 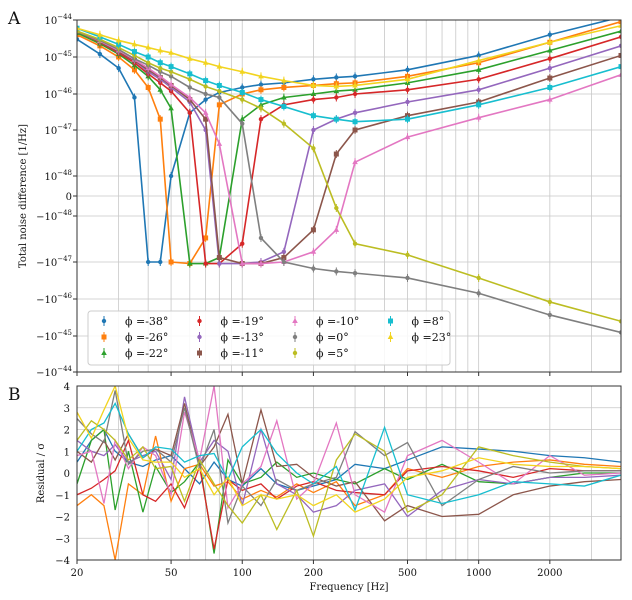 I want to click on series-ϕ =23°, so click(x=349, y=56).